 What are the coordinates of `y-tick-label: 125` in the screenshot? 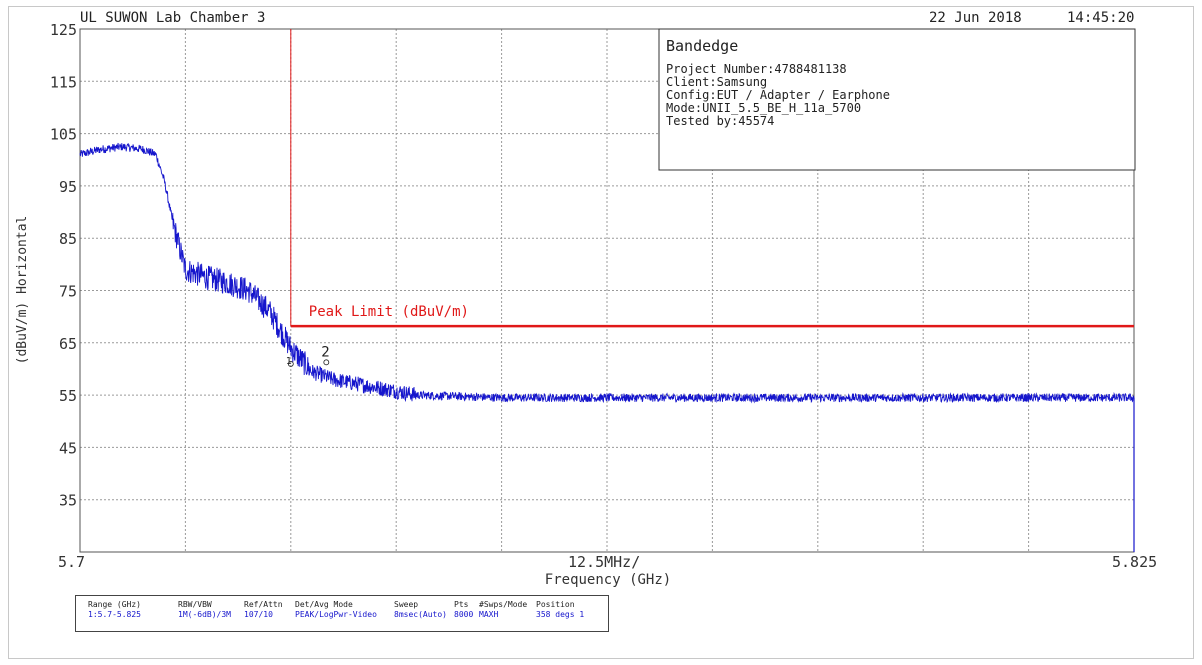 It's located at (63, 30).